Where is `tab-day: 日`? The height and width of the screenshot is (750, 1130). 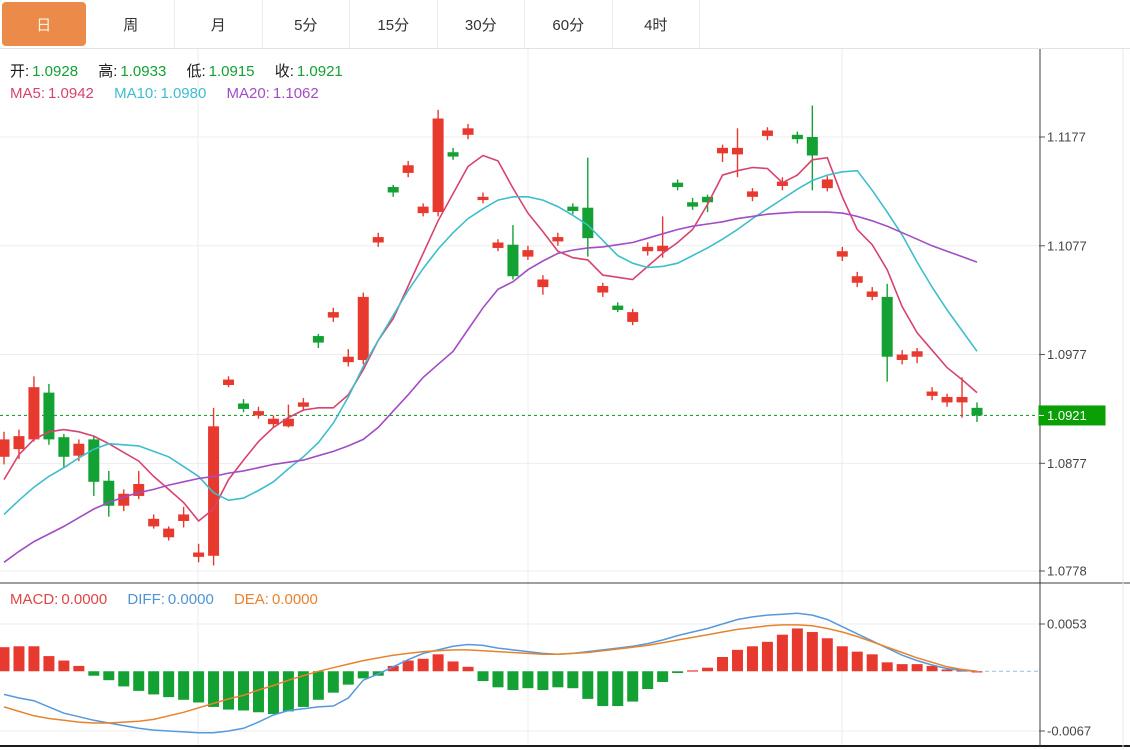
tab-day: 日 is located at coordinates (44, 24).